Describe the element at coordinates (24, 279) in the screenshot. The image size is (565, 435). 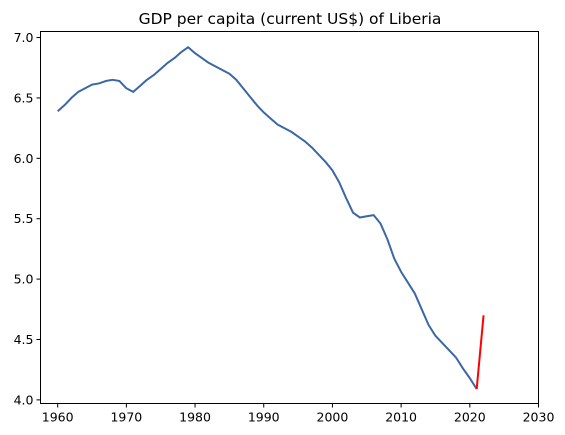
I see `y-tick-label: 5.0` at that location.